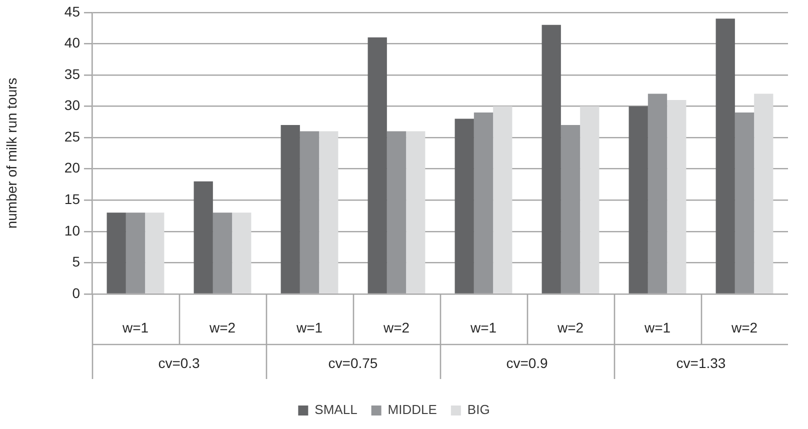 The image size is (808, 429). What do you see at coordinates (72, 230) in the screenshot?
I see `y-tick-label: 10` at bounding box center [72, 230].